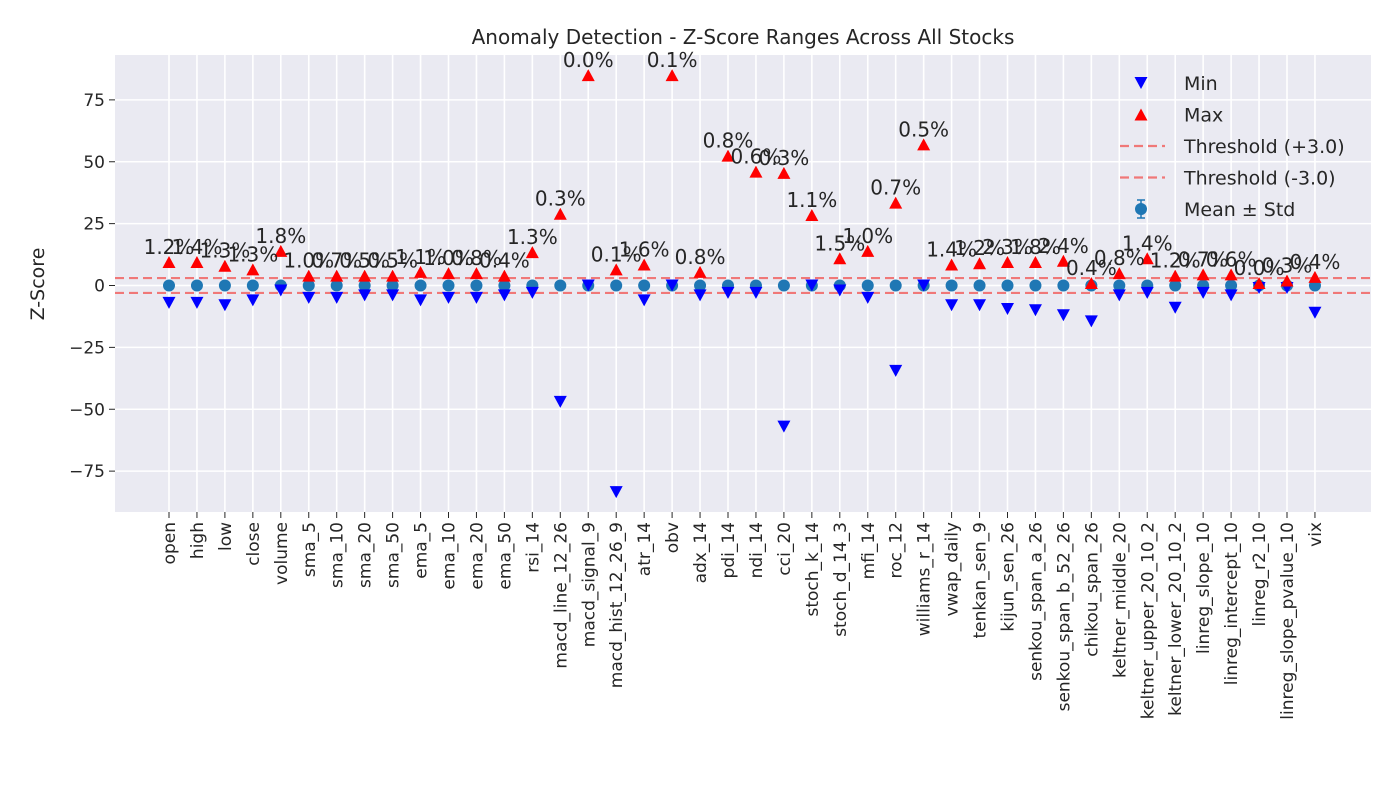  I want to click on anomaly-percent-label: 0.6%, so click(1231, 259).